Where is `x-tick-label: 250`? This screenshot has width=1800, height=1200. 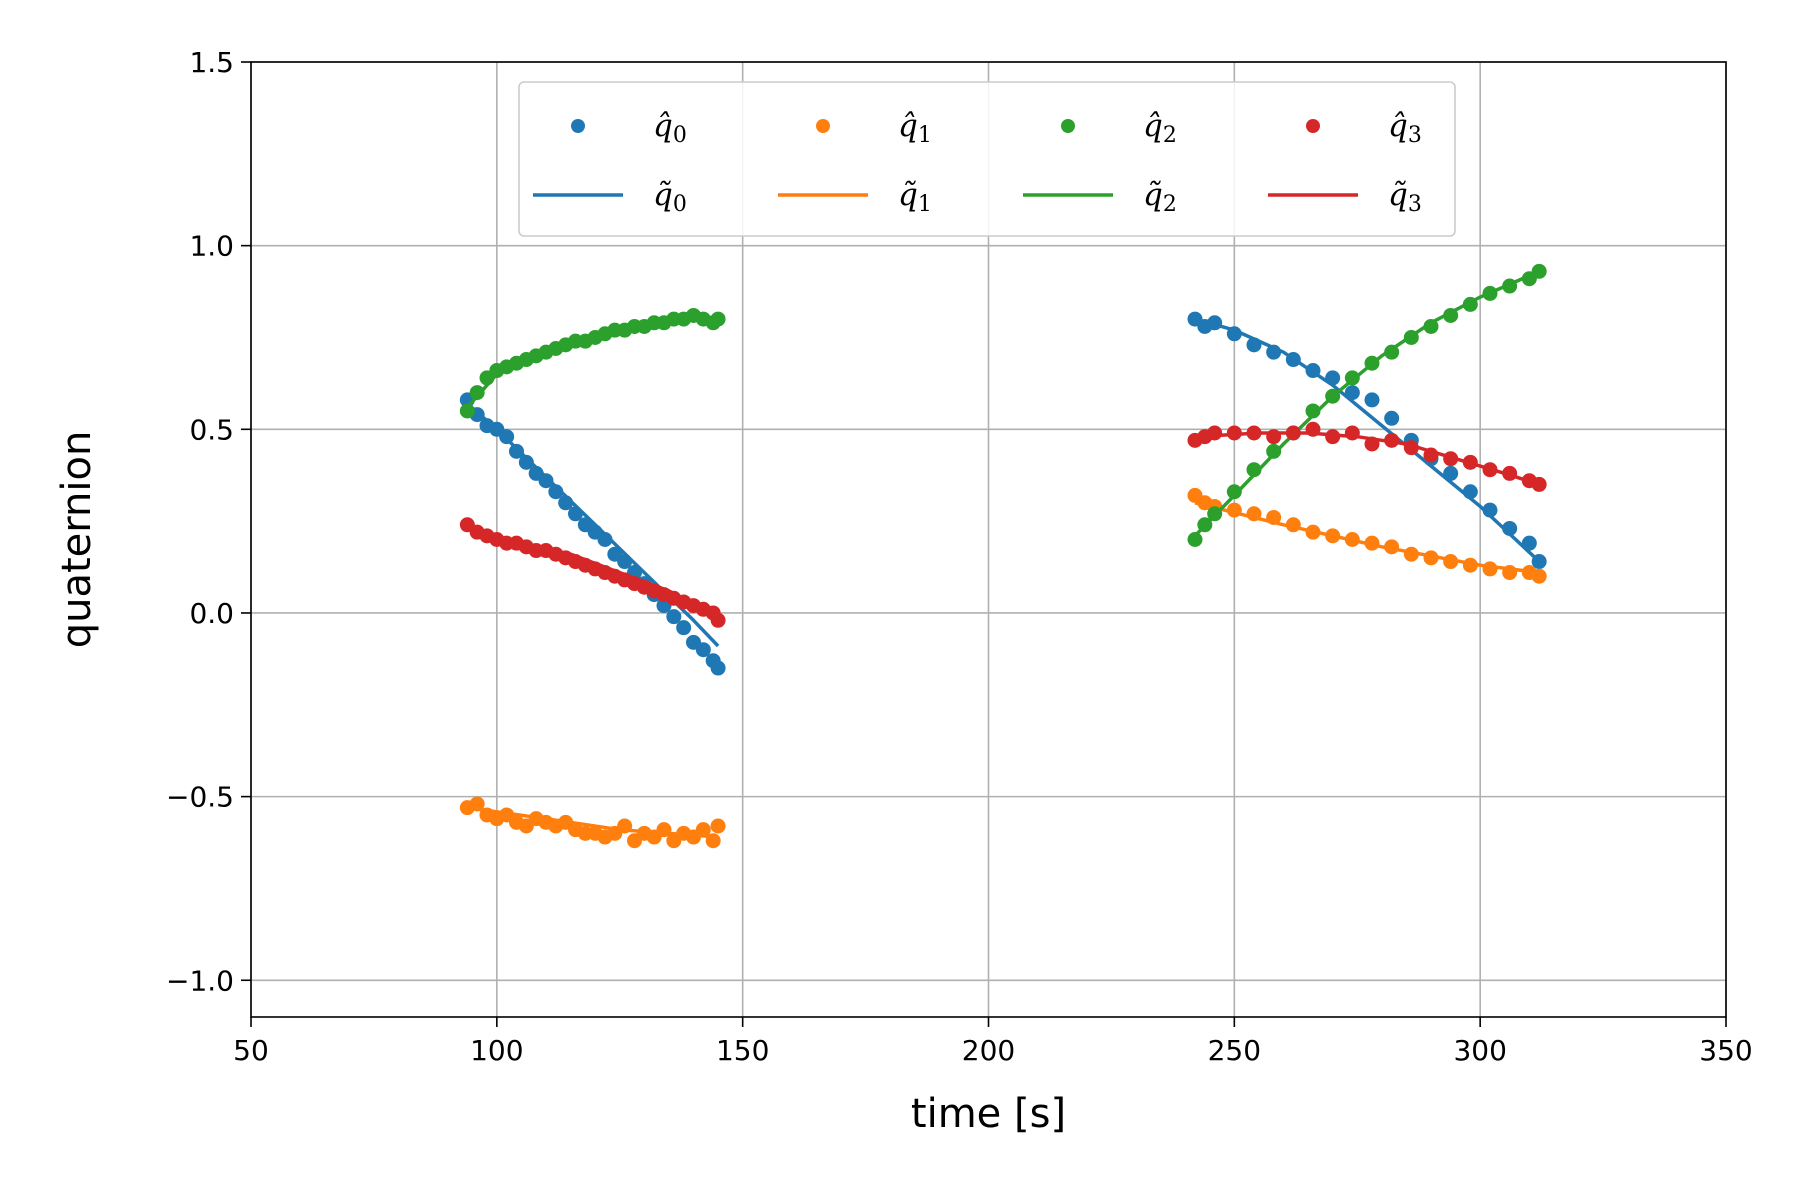 x-tick-label: 250 is located at coordinates (1234, 1050).